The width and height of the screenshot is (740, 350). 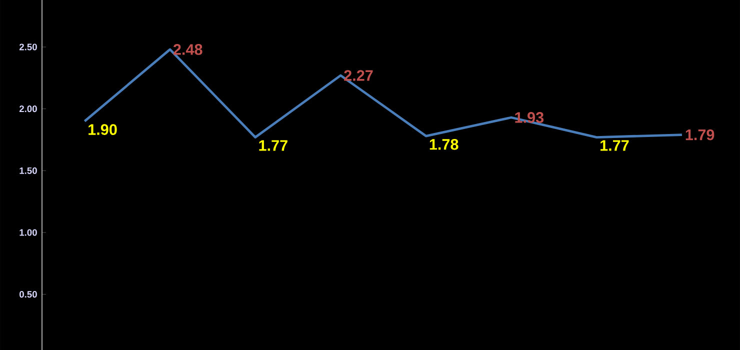 I want to click on y-tick-label: 0.50, so click(x=28, y=294).